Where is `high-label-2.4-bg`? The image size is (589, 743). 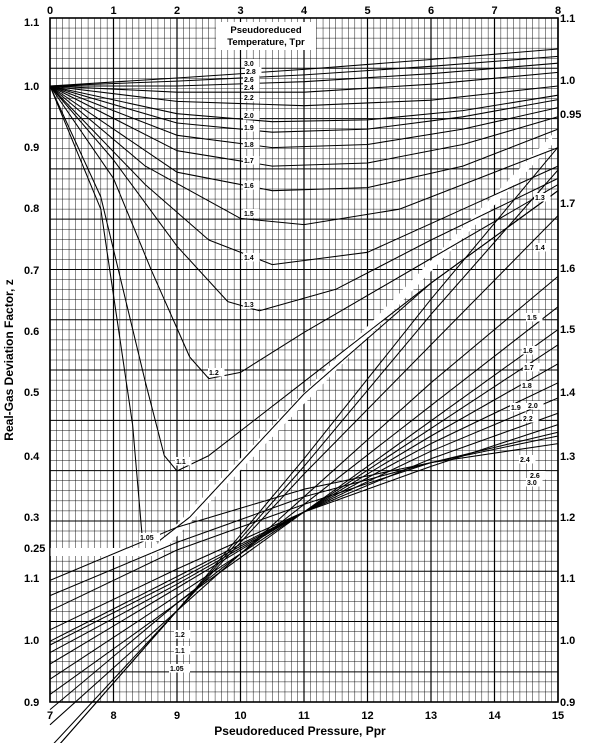 high-label-2.4-bg is located at coordinates (527, 459).